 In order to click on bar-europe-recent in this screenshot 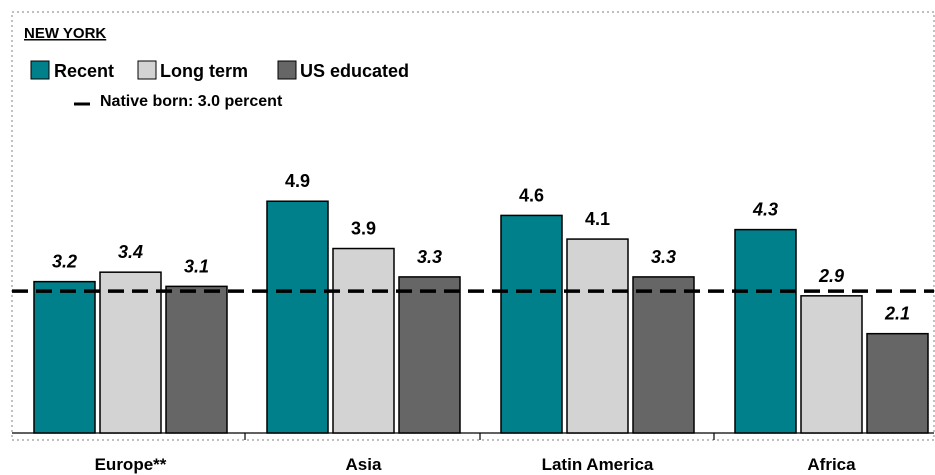, I will do `click(64, 357)`.